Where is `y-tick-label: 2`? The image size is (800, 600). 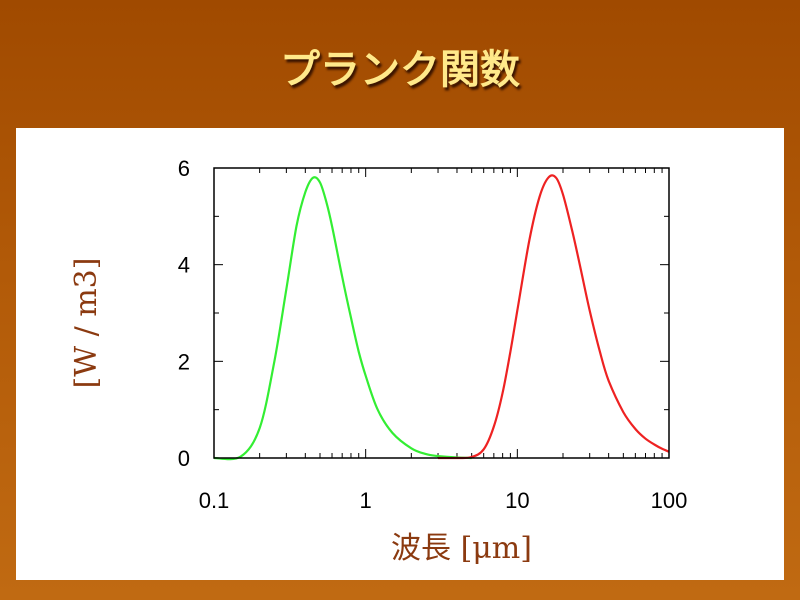
y-tick-label: 2 is located at coordinates (184, 361).